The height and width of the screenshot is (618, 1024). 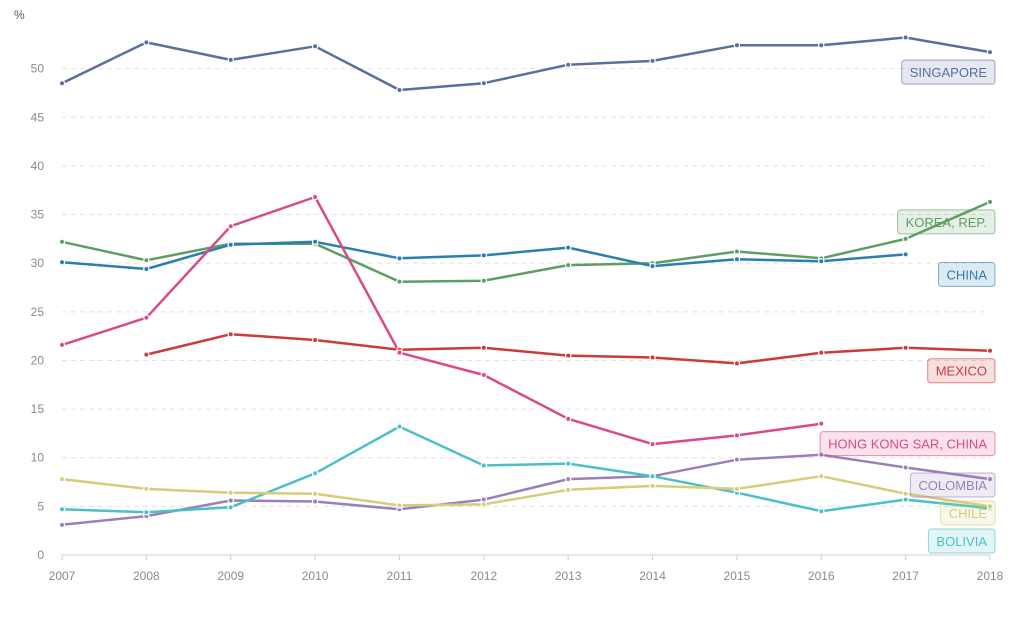 What do you see at coordinates (38, 409) in the screenshot?
I see `y-tick-label-15: 15` at bounding box center [38, 409].